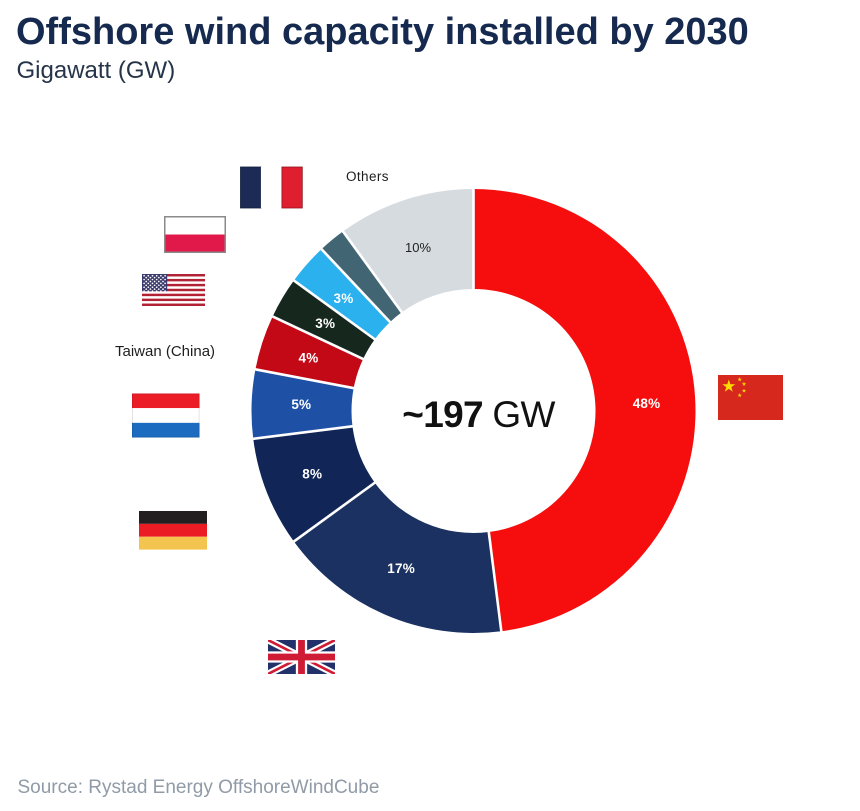  Describe the element at coordinates (647, 403) in the screenshot. I see `svg-text: 48%` at that location.